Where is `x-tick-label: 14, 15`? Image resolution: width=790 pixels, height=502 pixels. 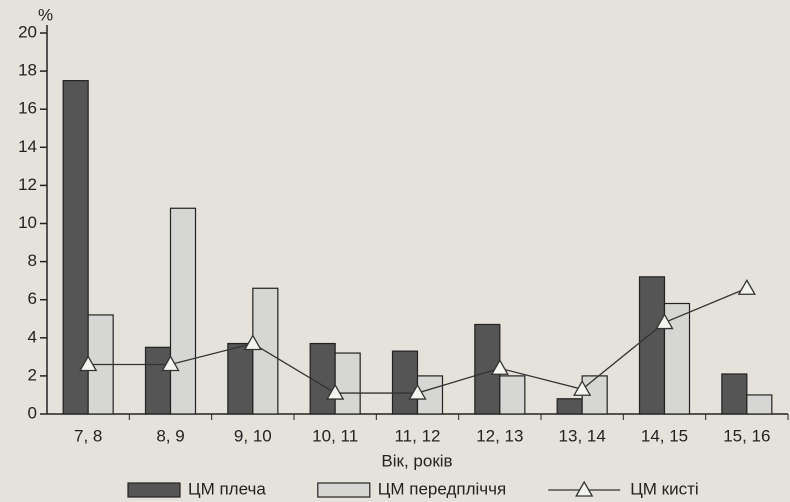
x-tick-label: 14, 15 is located at coordinates (664, 435).